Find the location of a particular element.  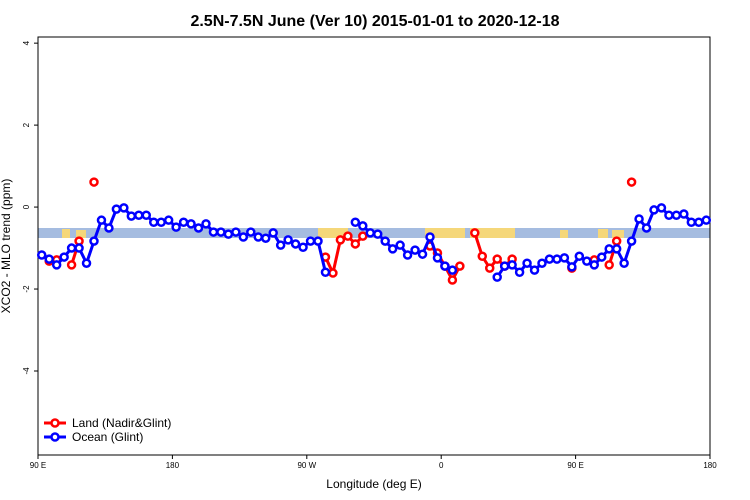

series is located at coordinates (374, 242).